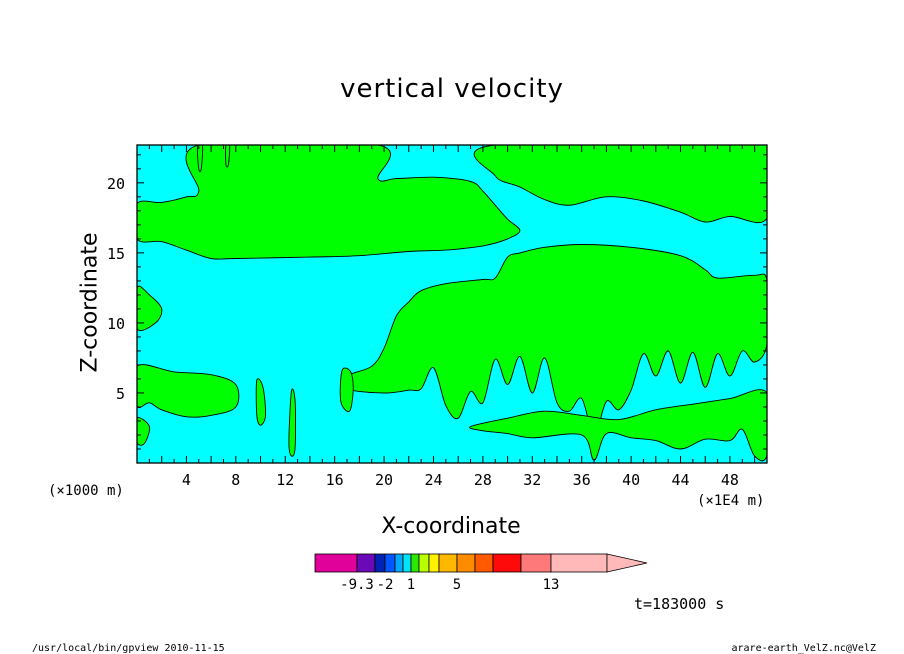 Image resolution: width=904 pixels, height=654 pixels. What do you see at coordinates (128, 648) in the screenshot?
I see `footer-left-text: /usr/local/bin/gpview 2010-11-15` at bounding box center [128, 648].